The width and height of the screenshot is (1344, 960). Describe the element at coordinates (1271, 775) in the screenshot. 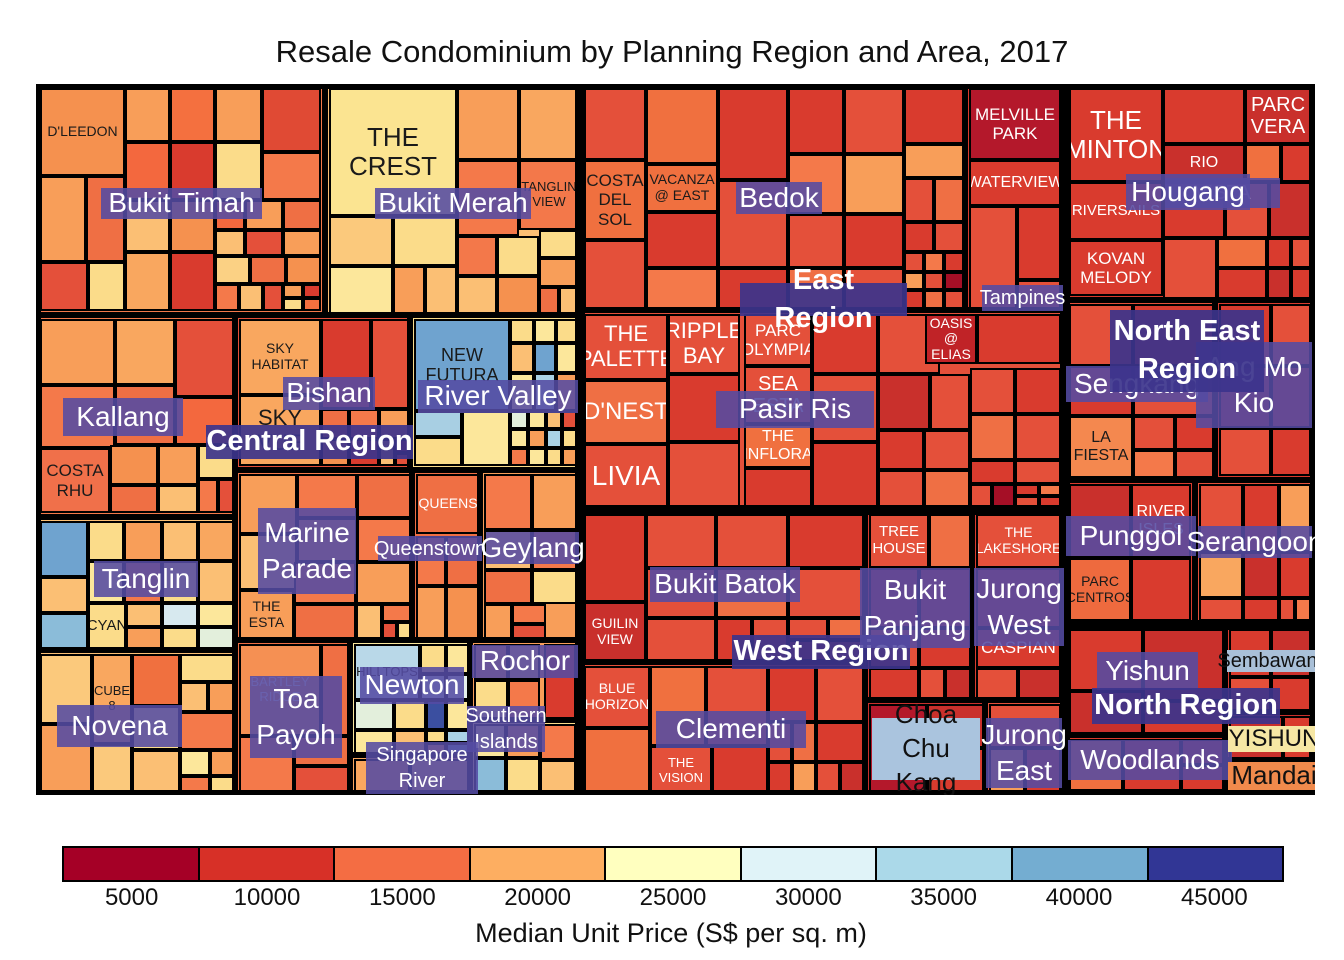

I see `area-label: Mandai` at that location.